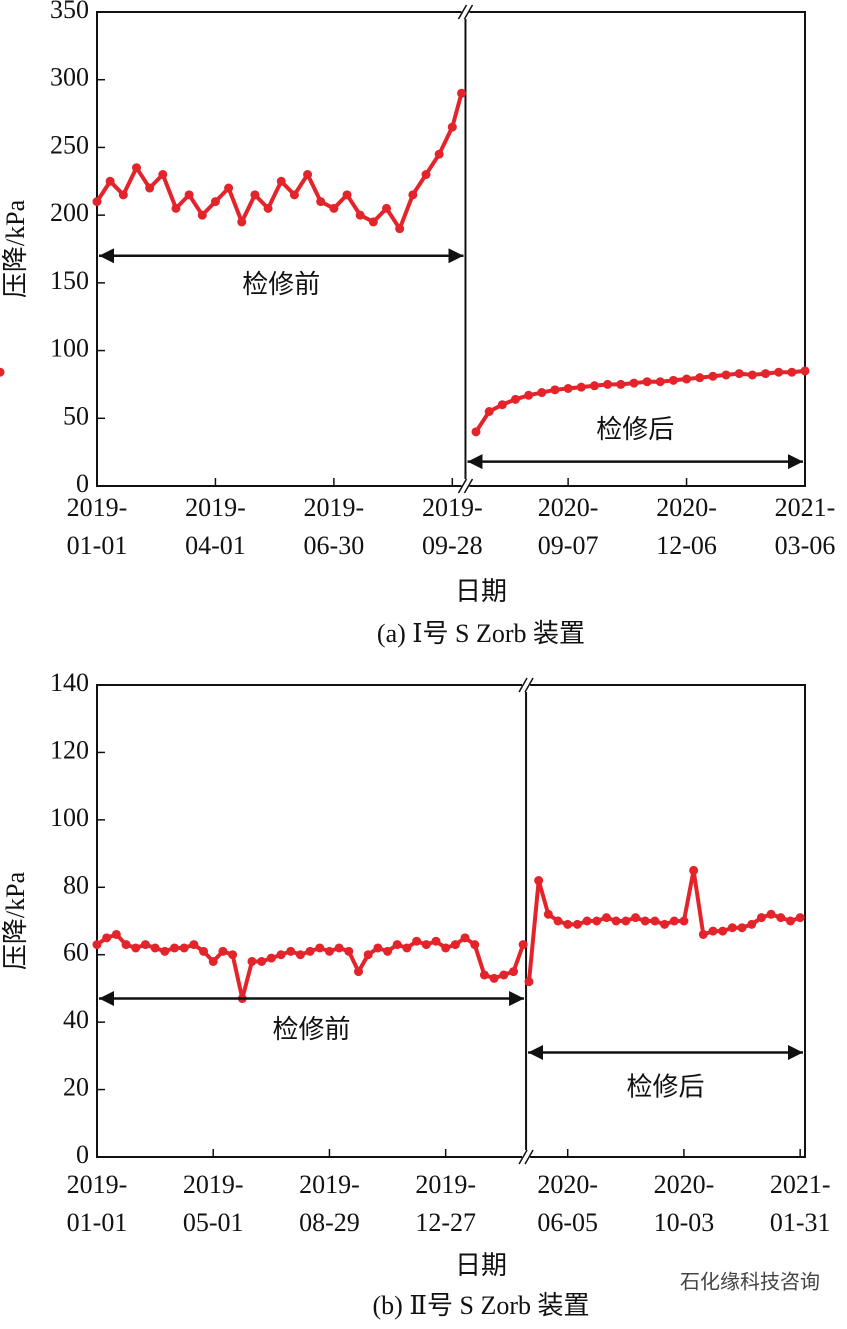 Image resolution: width=847 pixels, height=1329 pixels. What do you see at coordinates (76, 884) in the screenshot?
I see `y-tick-label: 80` at bounding box center [76, 884].